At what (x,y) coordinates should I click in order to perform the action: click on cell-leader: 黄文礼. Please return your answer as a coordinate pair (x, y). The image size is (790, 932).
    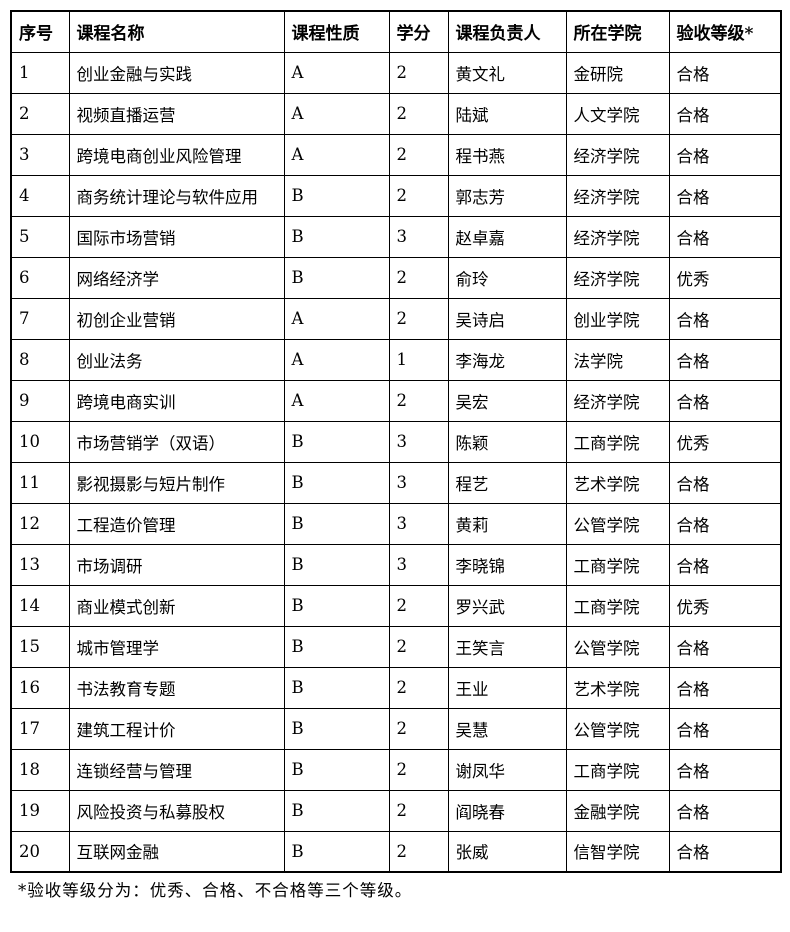
    Looking at the image, I should click on (507, 72).